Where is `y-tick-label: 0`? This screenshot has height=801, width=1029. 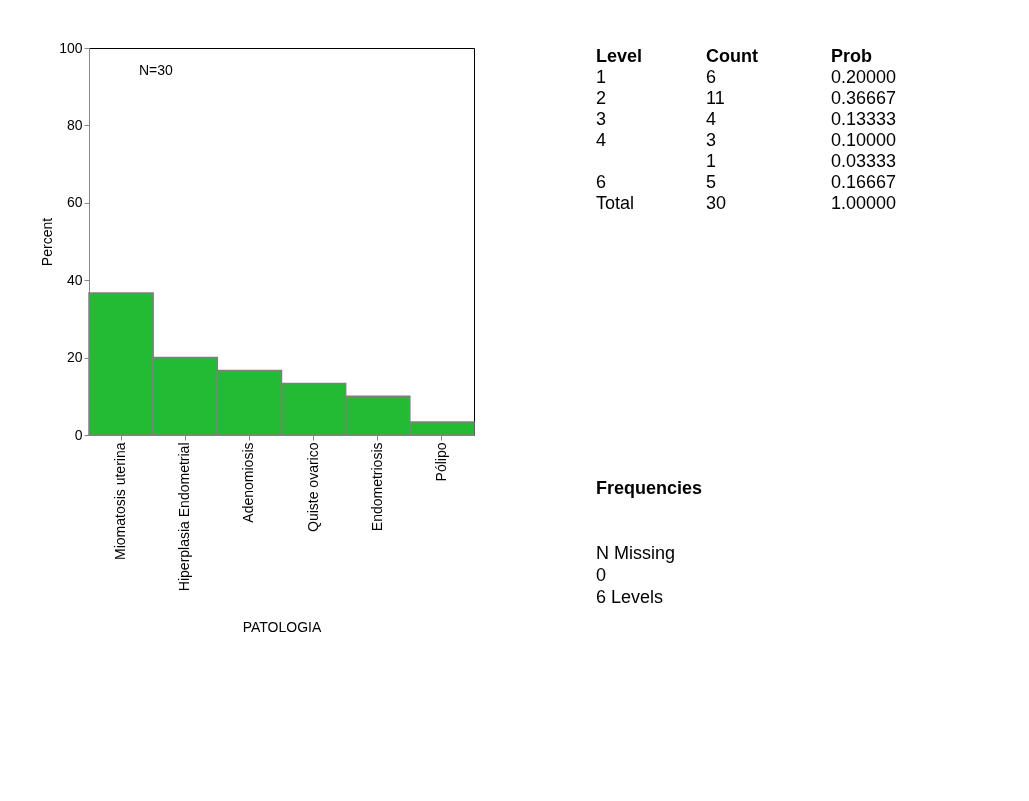
y-tick-label: 0 is located at coordinates (78, 434).